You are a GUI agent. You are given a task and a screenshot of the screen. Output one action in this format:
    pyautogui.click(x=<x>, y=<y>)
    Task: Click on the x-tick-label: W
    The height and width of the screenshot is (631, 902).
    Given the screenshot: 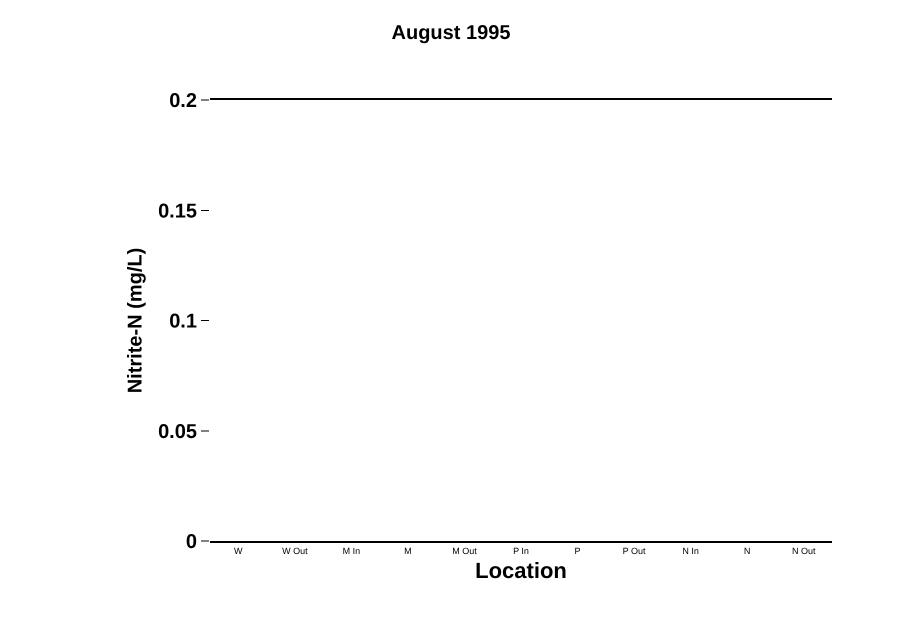 What is the action you would take?
    pyautogui.click(x=239, y=551)
    